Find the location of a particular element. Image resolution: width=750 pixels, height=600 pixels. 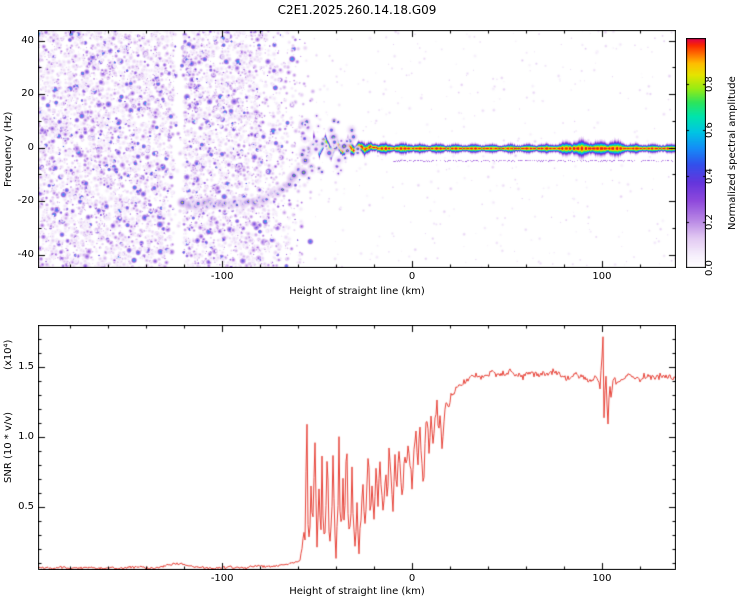

cbar-tick-0.2: 0.2 is located at coordinates (709, 222).